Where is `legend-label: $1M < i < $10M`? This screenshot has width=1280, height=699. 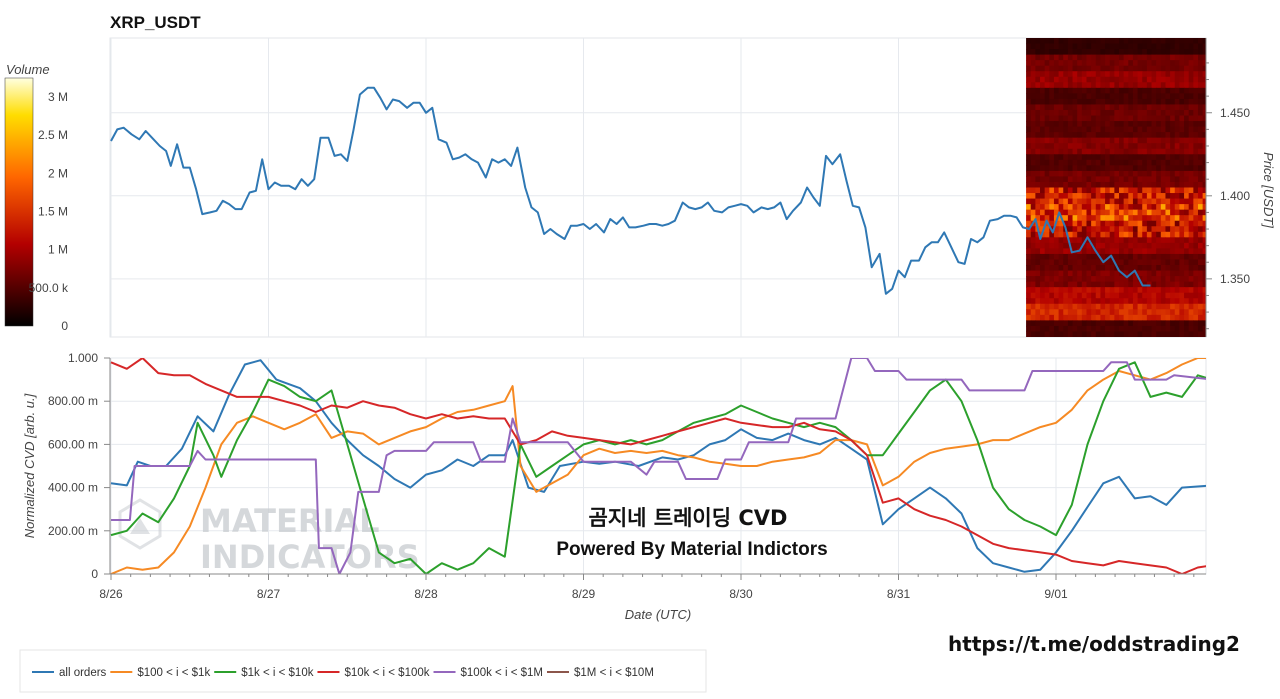 legend-label: $1M < i < $10M is located at coordinates (614, 673).